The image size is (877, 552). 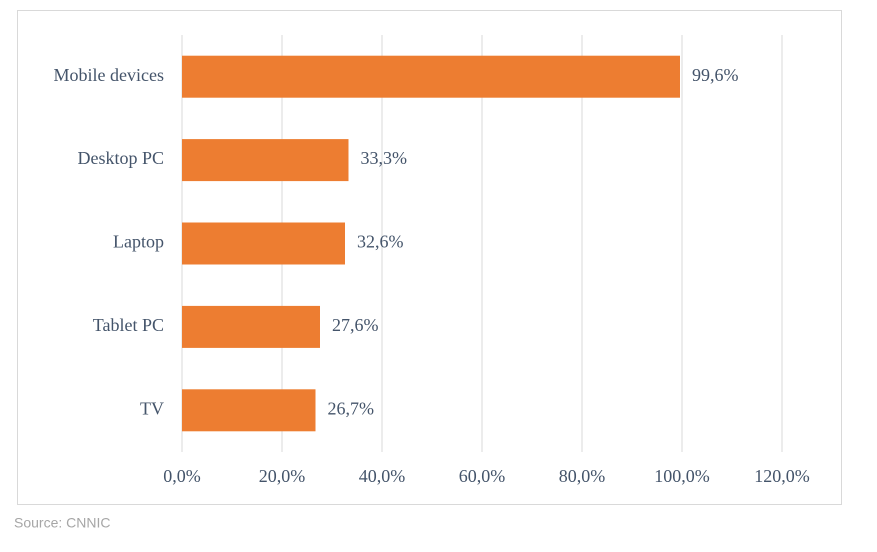 I want to click on data-label: 33,3%, so click(x=384, y=158).